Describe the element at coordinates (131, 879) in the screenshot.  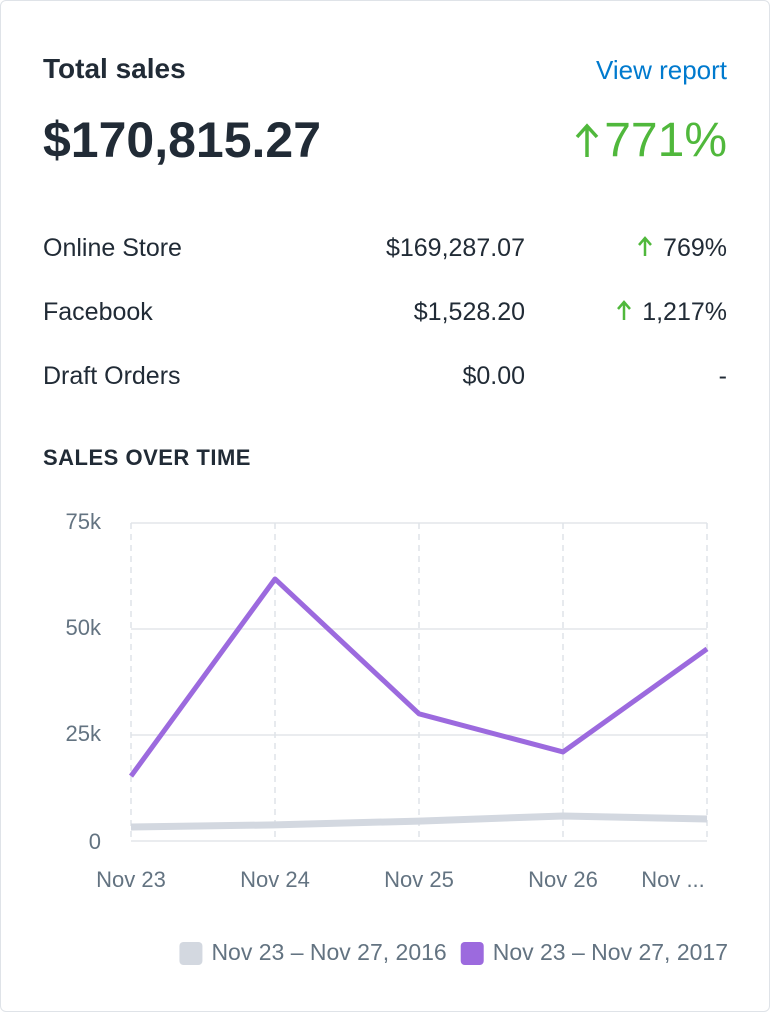
I see `x-tick-label: Nov 23` at that location.